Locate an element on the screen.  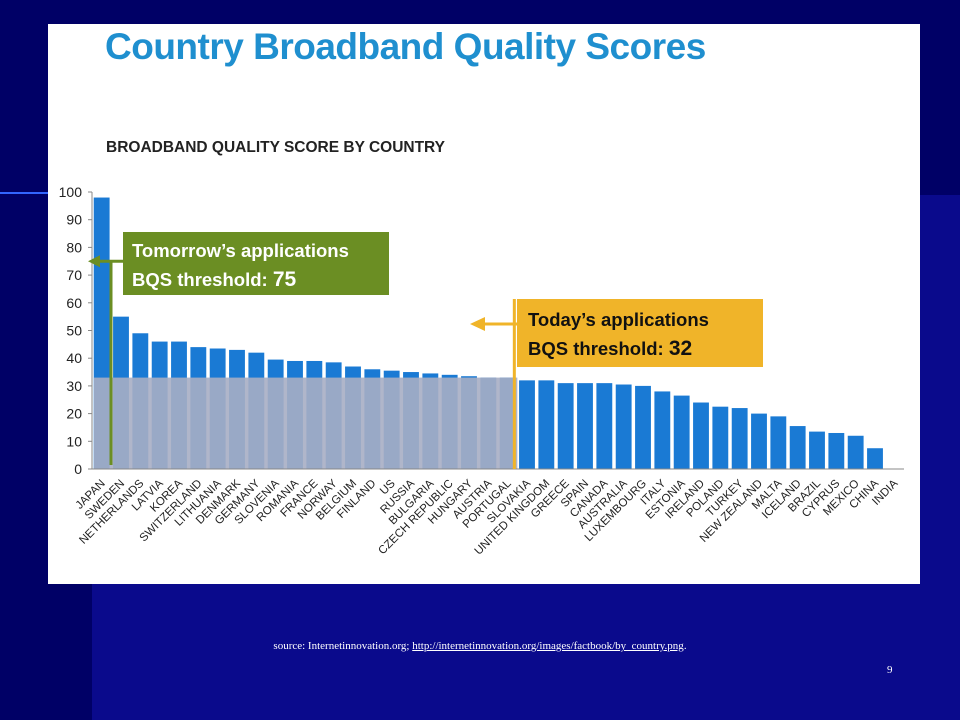
tomorrow-value: 75 is located at coordinates (285, 279).